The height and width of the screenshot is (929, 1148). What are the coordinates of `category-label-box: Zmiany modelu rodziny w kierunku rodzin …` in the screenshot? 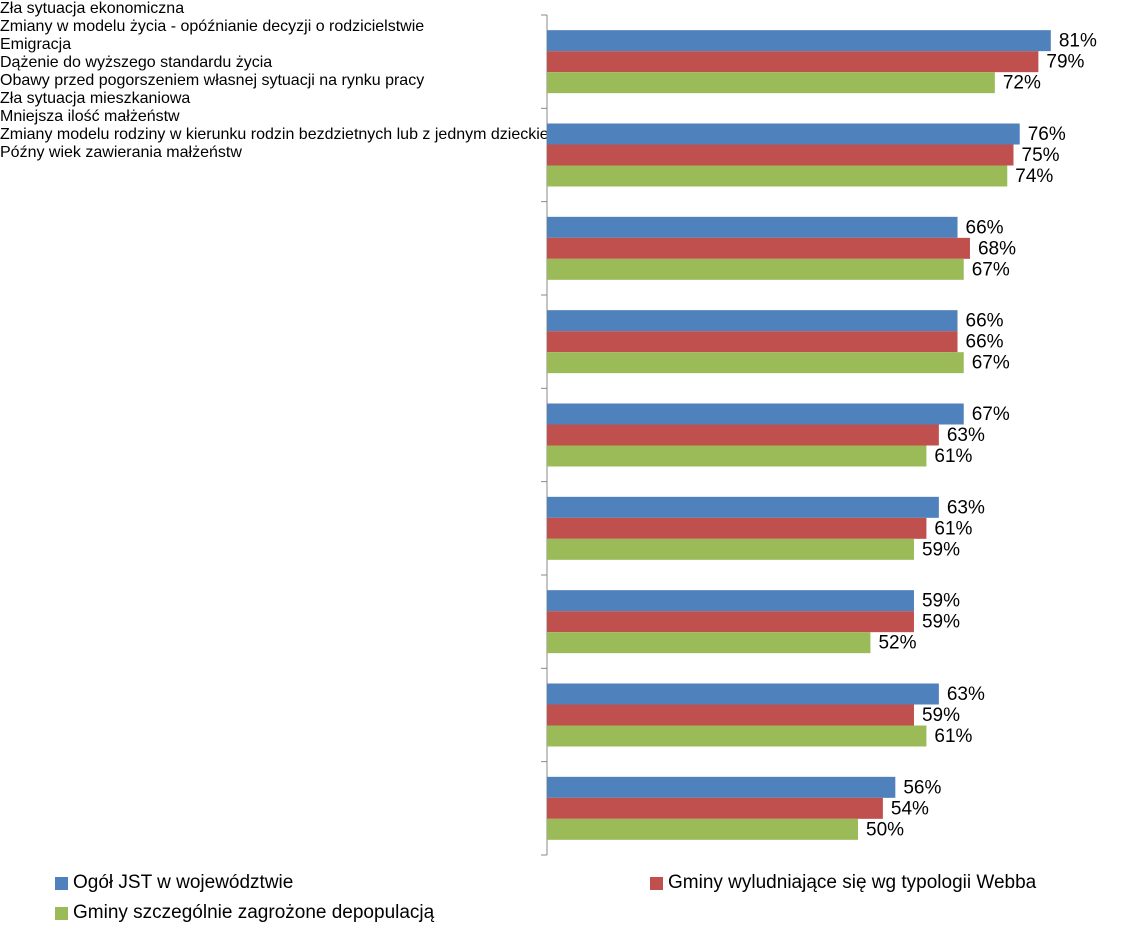 It's located at (574, 135).